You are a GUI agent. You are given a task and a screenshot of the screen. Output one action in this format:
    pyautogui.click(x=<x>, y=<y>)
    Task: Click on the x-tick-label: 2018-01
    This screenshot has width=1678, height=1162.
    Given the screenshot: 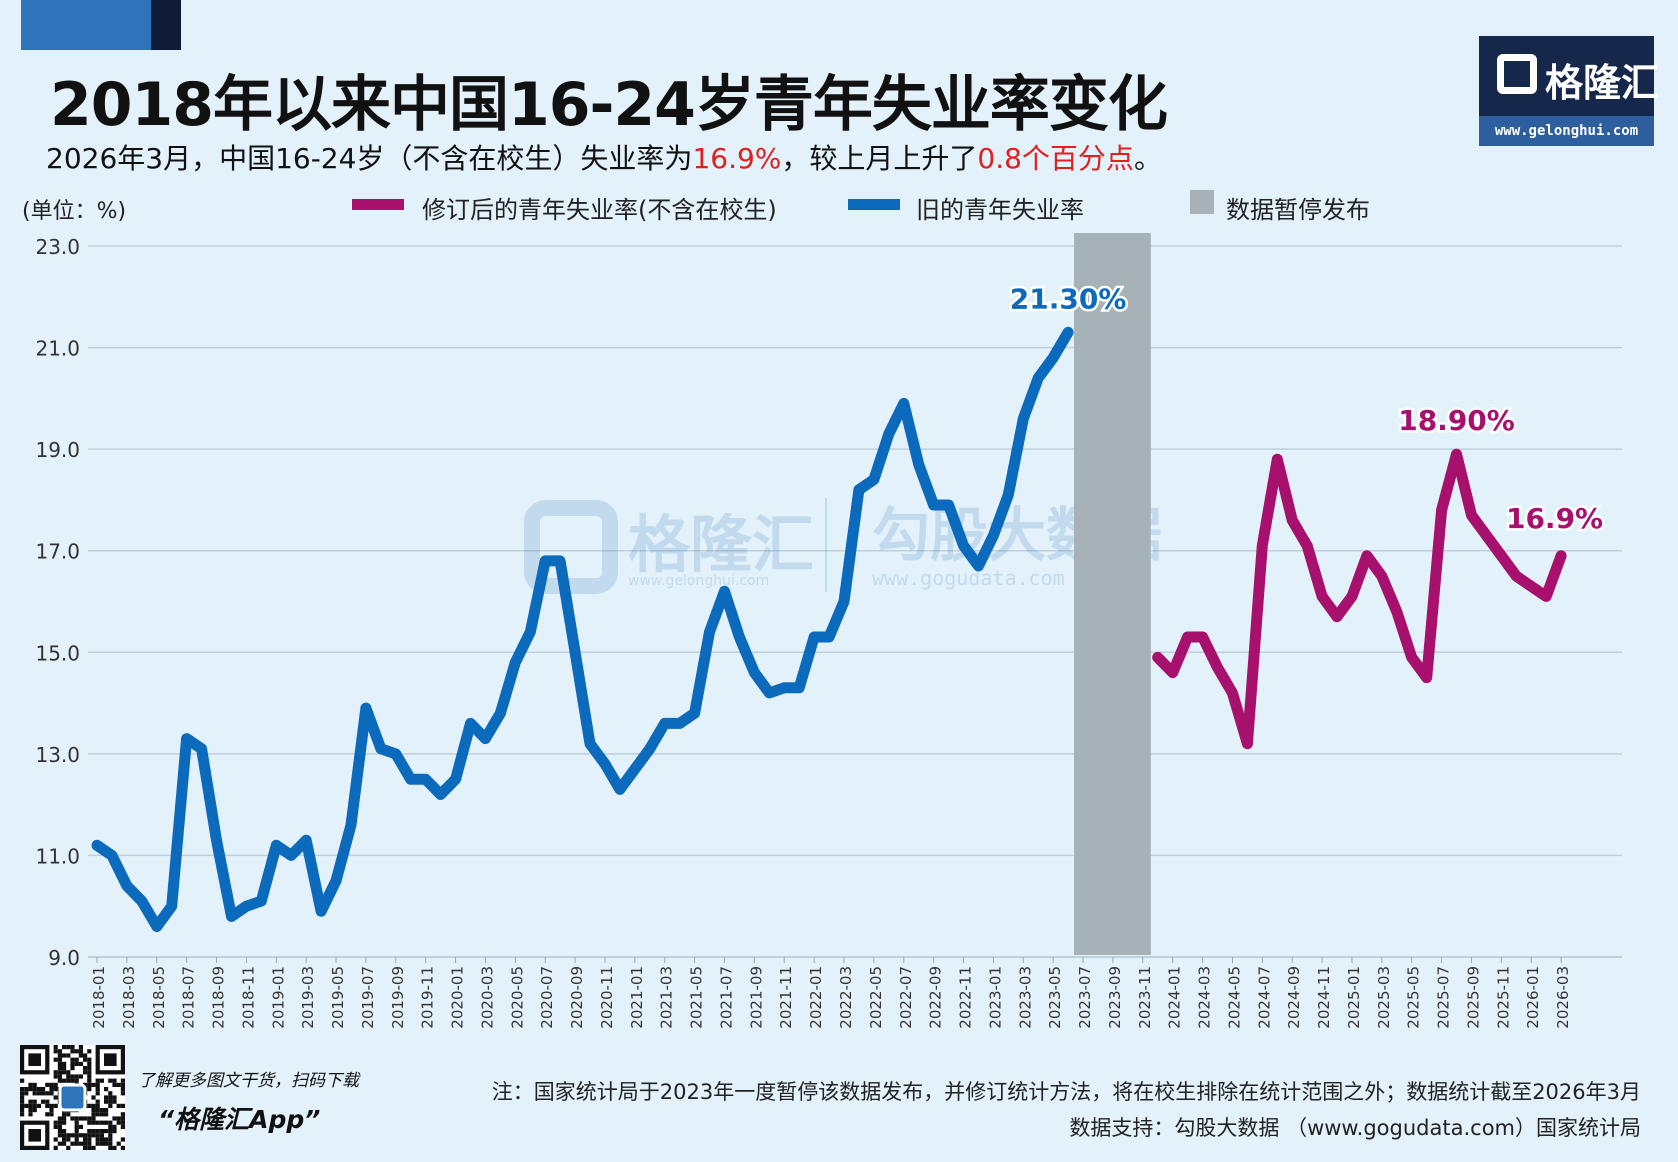 What is the action you would take?
    pyautogui.click(x=99, y=997)
    